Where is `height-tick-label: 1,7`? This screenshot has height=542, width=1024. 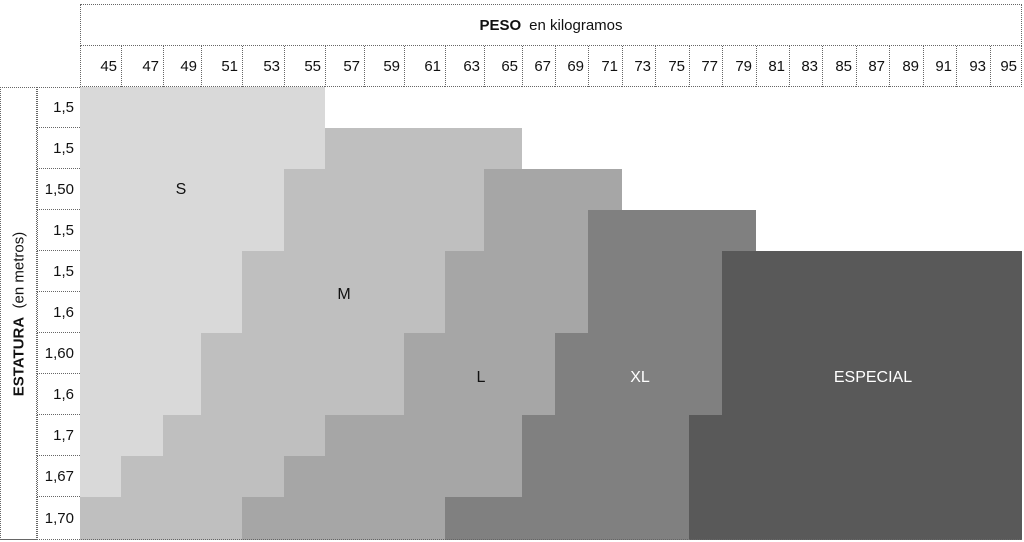
height-tick-label: 1,7 is located at coordinates (58, 435).